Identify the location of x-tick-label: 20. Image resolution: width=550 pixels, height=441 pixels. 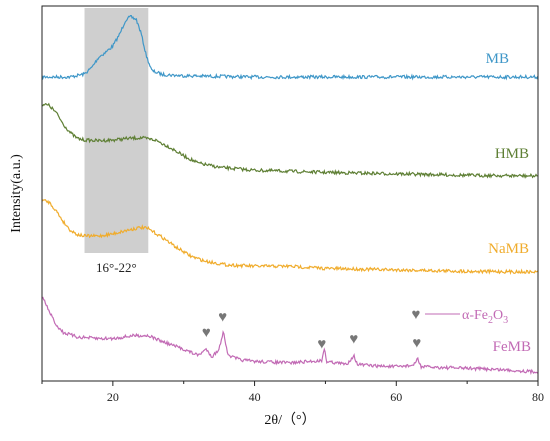
(113, 397).